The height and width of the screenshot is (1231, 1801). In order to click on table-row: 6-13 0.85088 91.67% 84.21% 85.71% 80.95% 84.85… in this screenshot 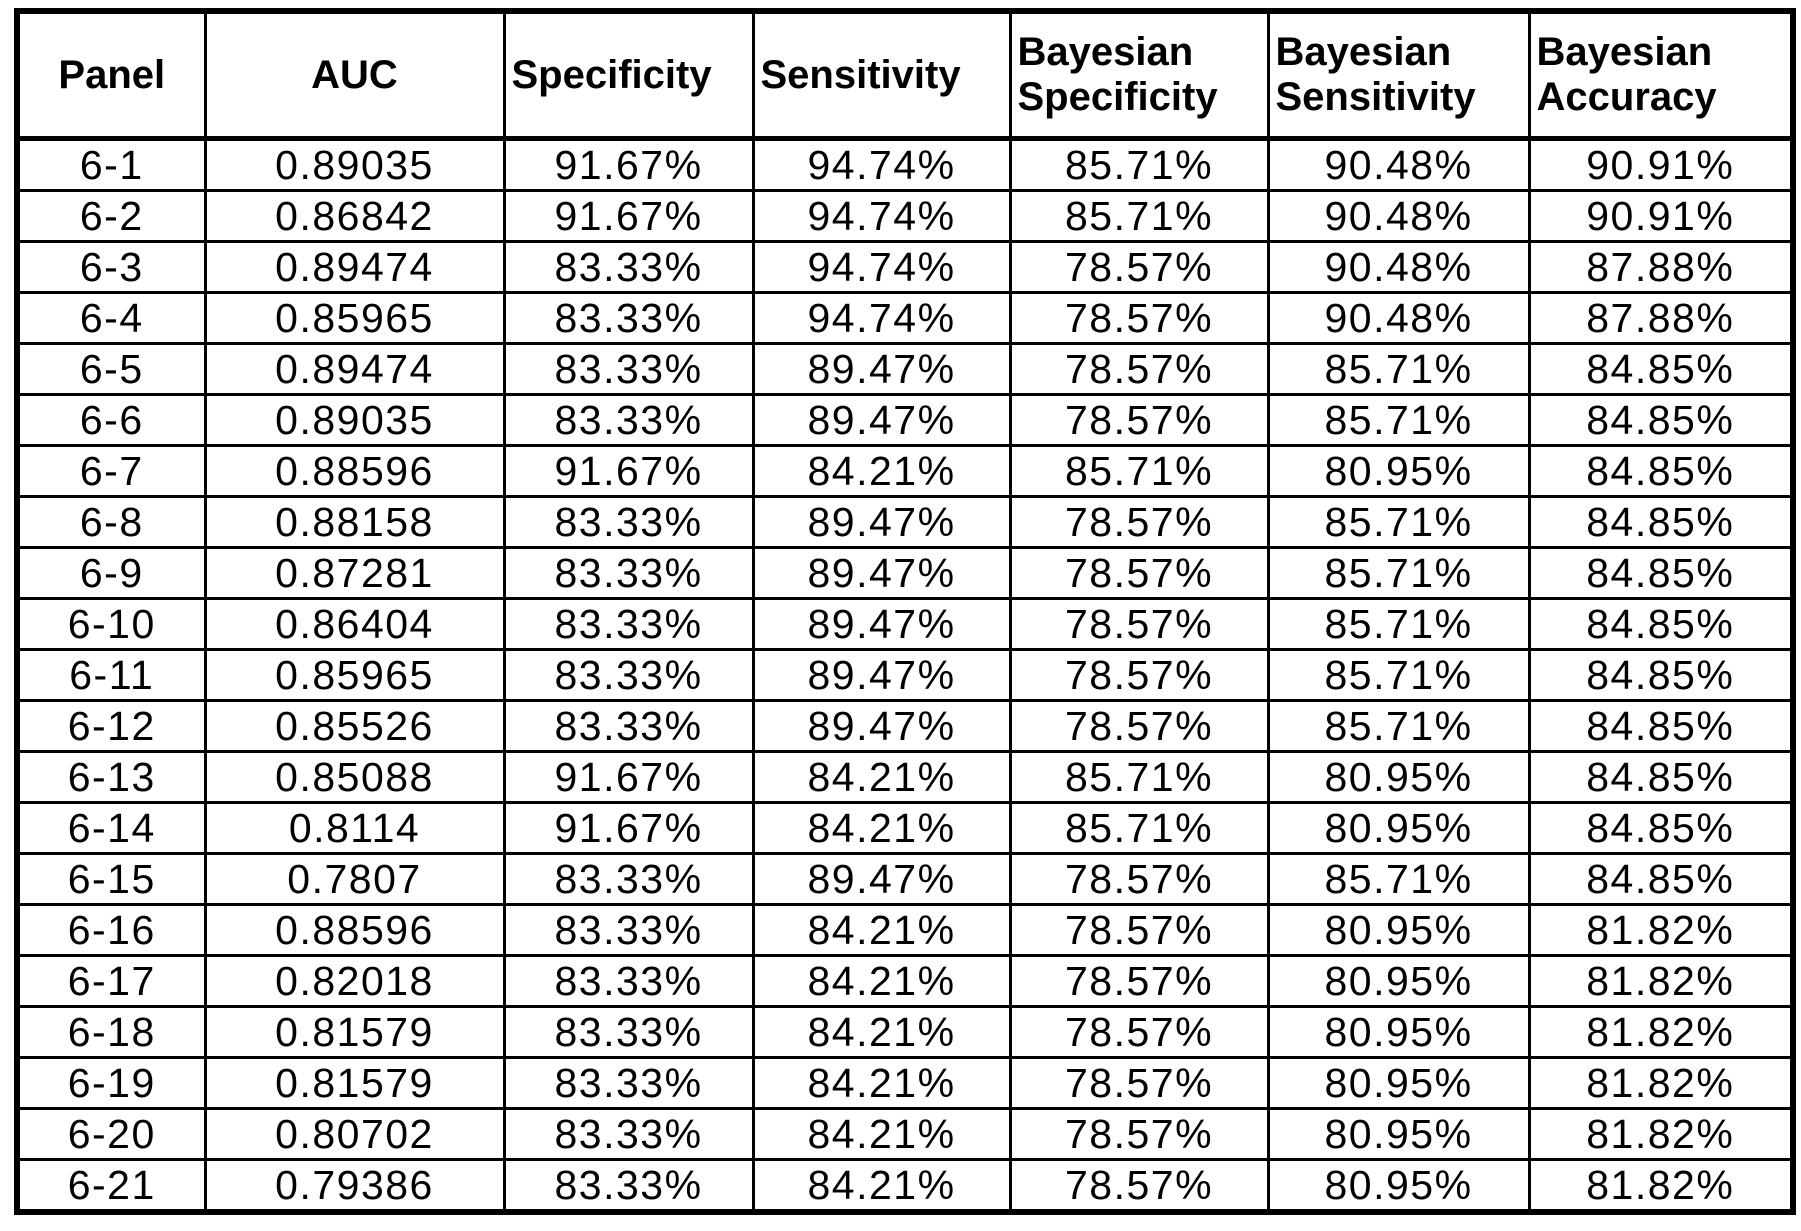, I will do `click(905, 777)`.